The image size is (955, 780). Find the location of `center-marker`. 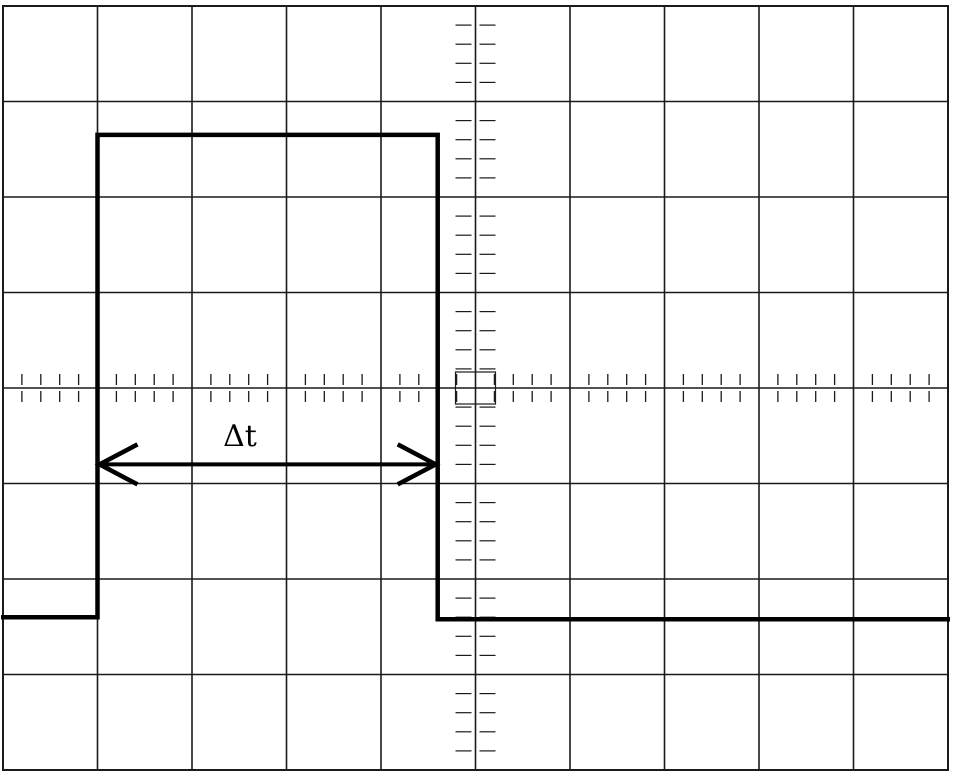

center-marker is located at coordinates (475, 388).